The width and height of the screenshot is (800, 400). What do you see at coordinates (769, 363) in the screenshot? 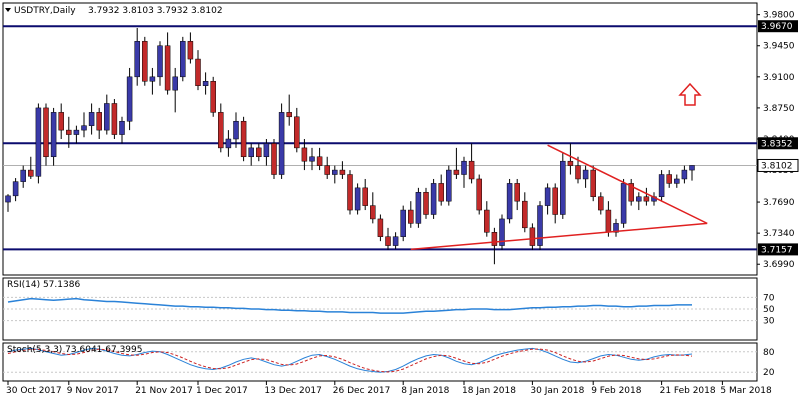
I see `stoch-axis: 80 20` at bounding box center [769, 363].